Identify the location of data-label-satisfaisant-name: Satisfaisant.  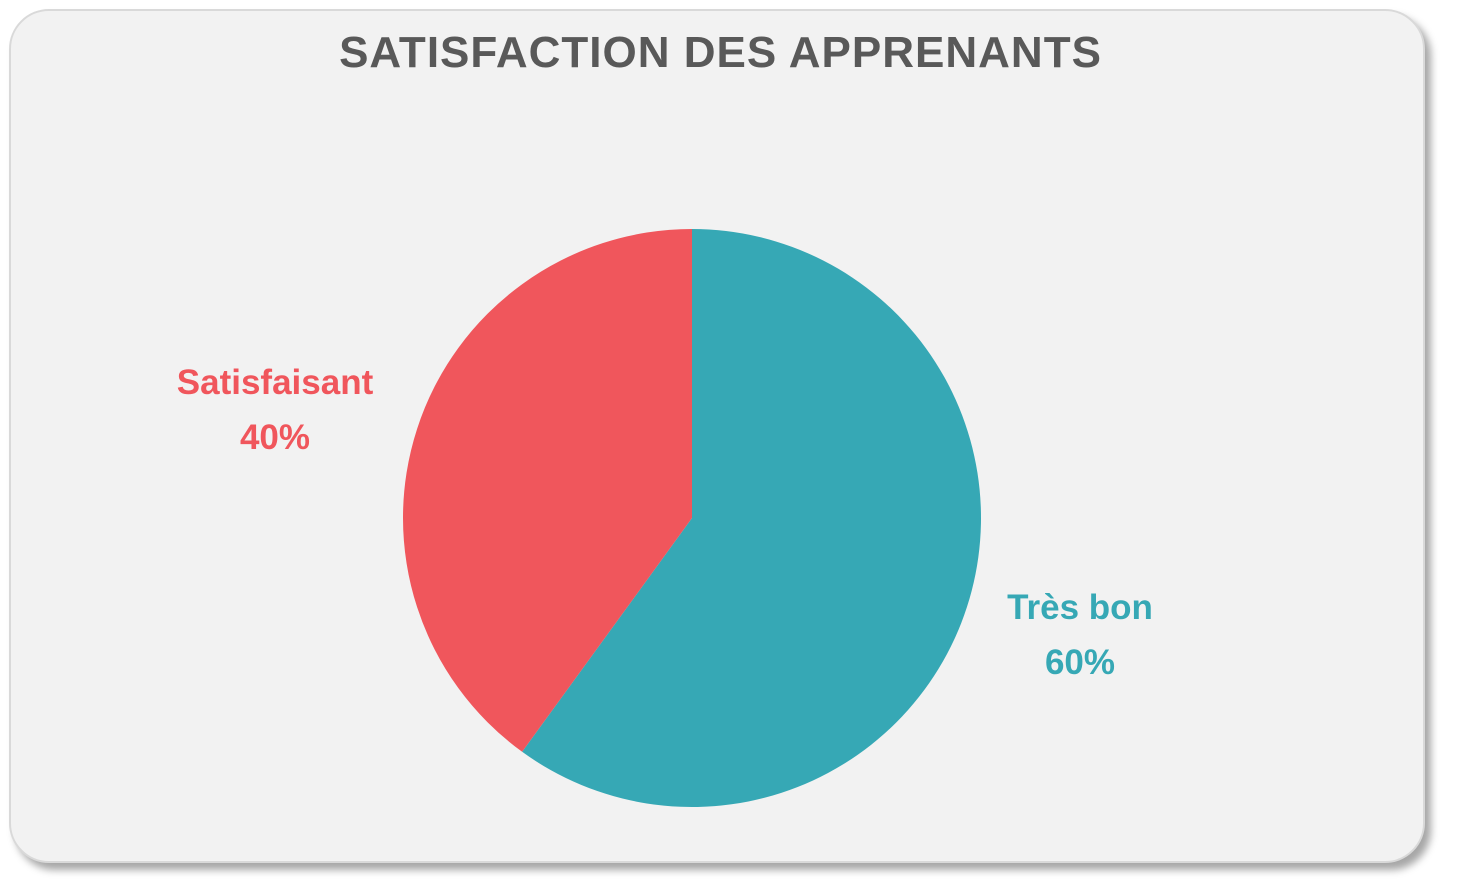
(275, 382).